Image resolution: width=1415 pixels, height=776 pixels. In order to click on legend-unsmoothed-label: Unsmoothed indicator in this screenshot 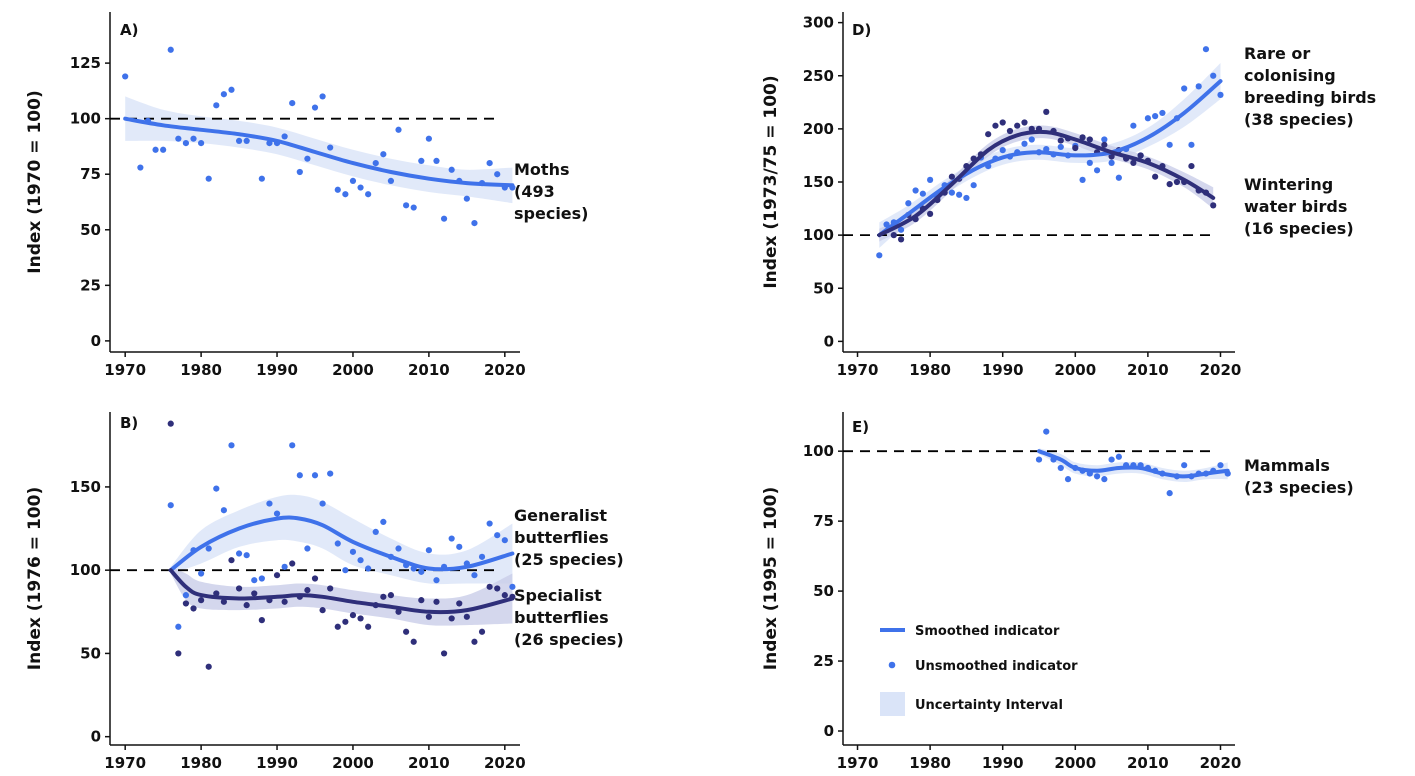, I will do `click(996, 666)`.